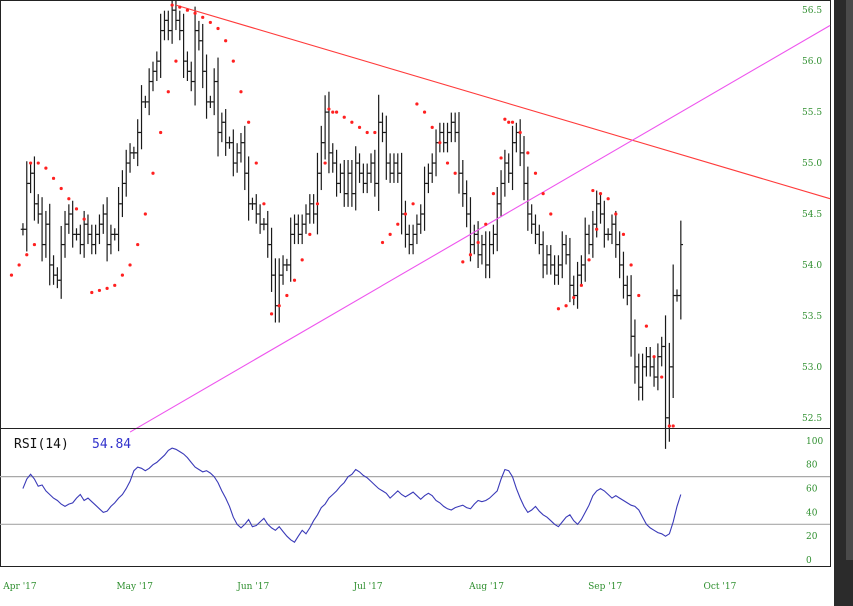  Describe the element at coordinates (812, 317) in the screenshot. I see `price-tick-label: 53.5` at that location.